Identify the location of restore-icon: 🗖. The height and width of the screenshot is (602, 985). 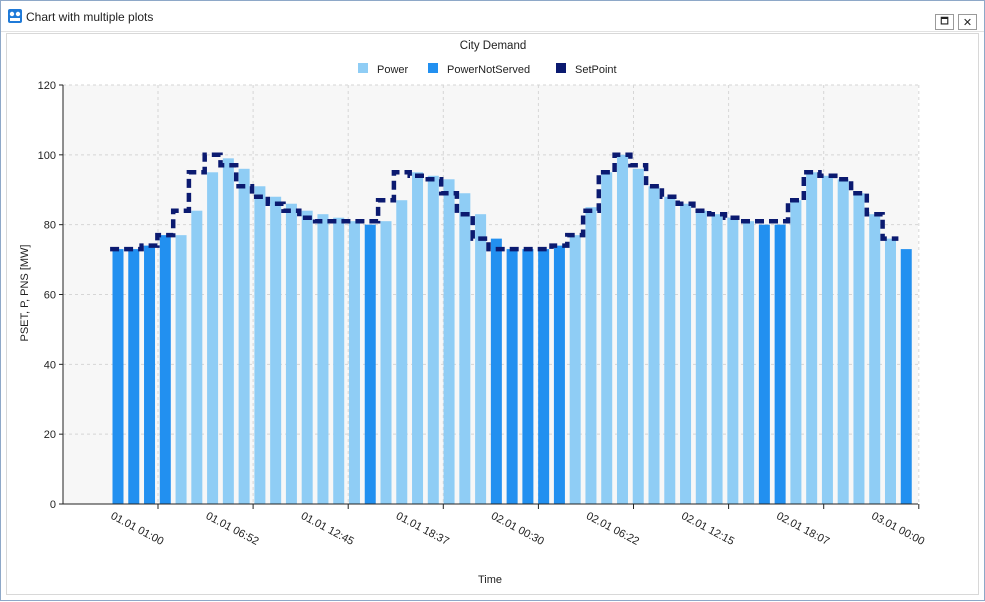
(944, 21).